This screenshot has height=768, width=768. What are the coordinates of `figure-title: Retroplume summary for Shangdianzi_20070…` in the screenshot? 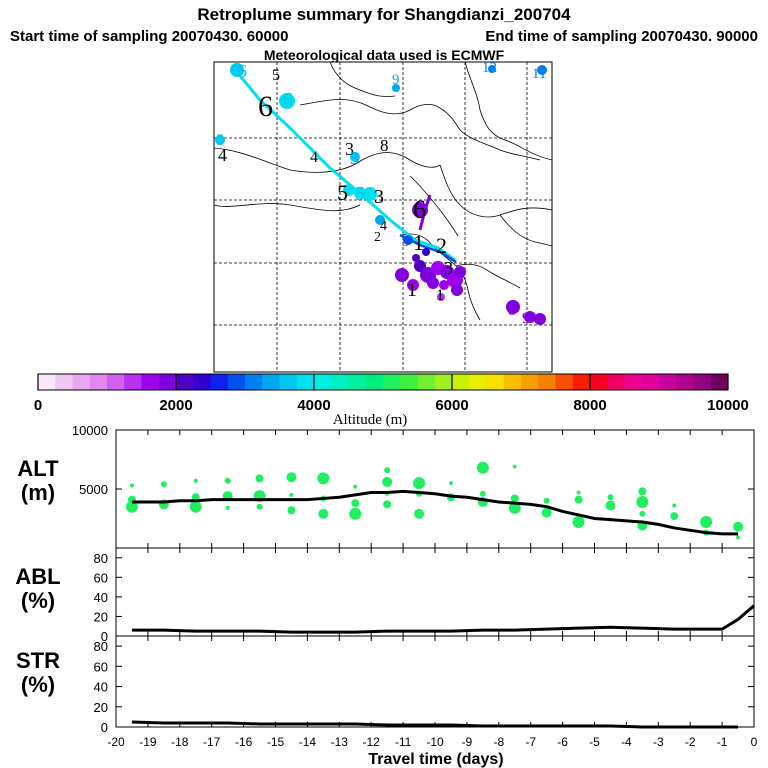 It's located at (384, 14).